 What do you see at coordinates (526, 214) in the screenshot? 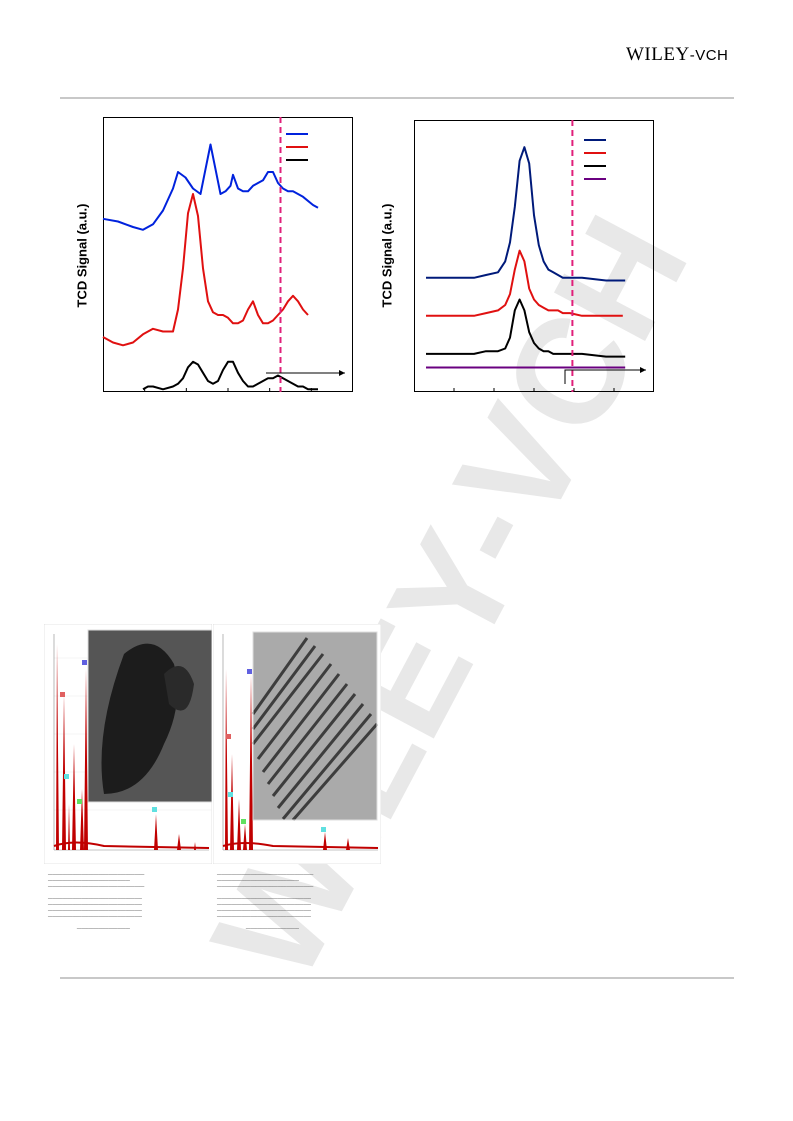
I see `chart2-series-navy-line` at bounding box center [526, 214].